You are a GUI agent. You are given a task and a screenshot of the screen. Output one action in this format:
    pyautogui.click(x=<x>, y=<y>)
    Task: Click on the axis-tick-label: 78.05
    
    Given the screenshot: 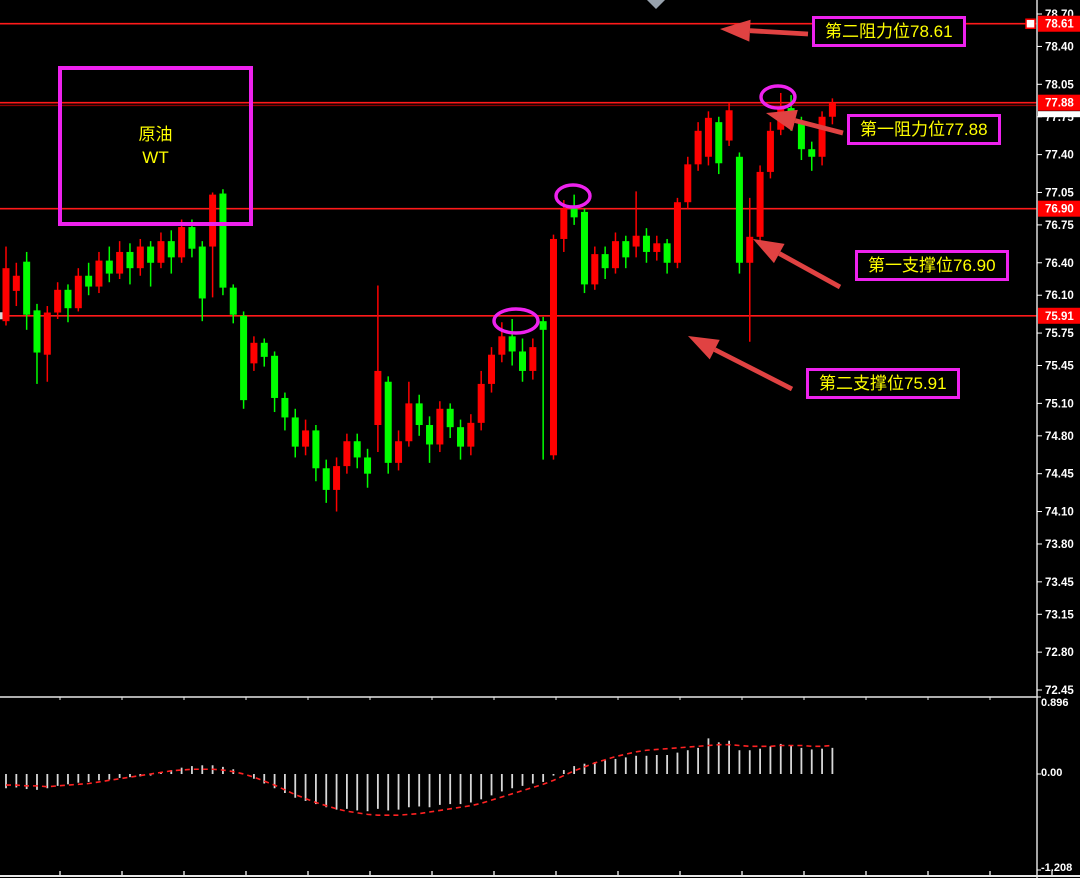 What is the action you would take?
    pyautogui.click(x=1059, y=85)
    